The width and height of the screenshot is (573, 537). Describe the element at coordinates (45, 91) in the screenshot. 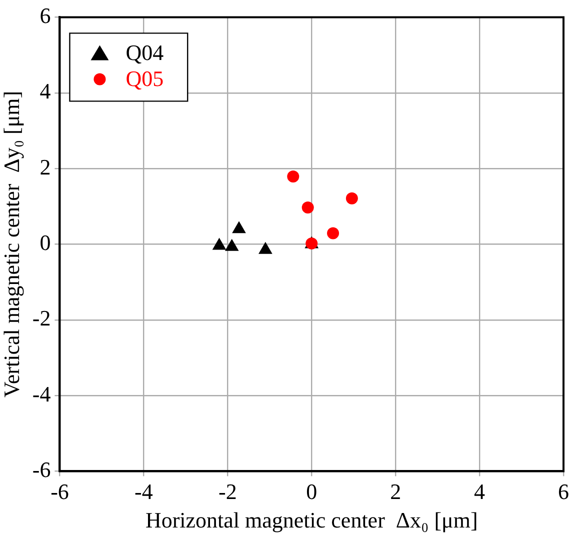

I see `y-tick-label: 4` at that location.